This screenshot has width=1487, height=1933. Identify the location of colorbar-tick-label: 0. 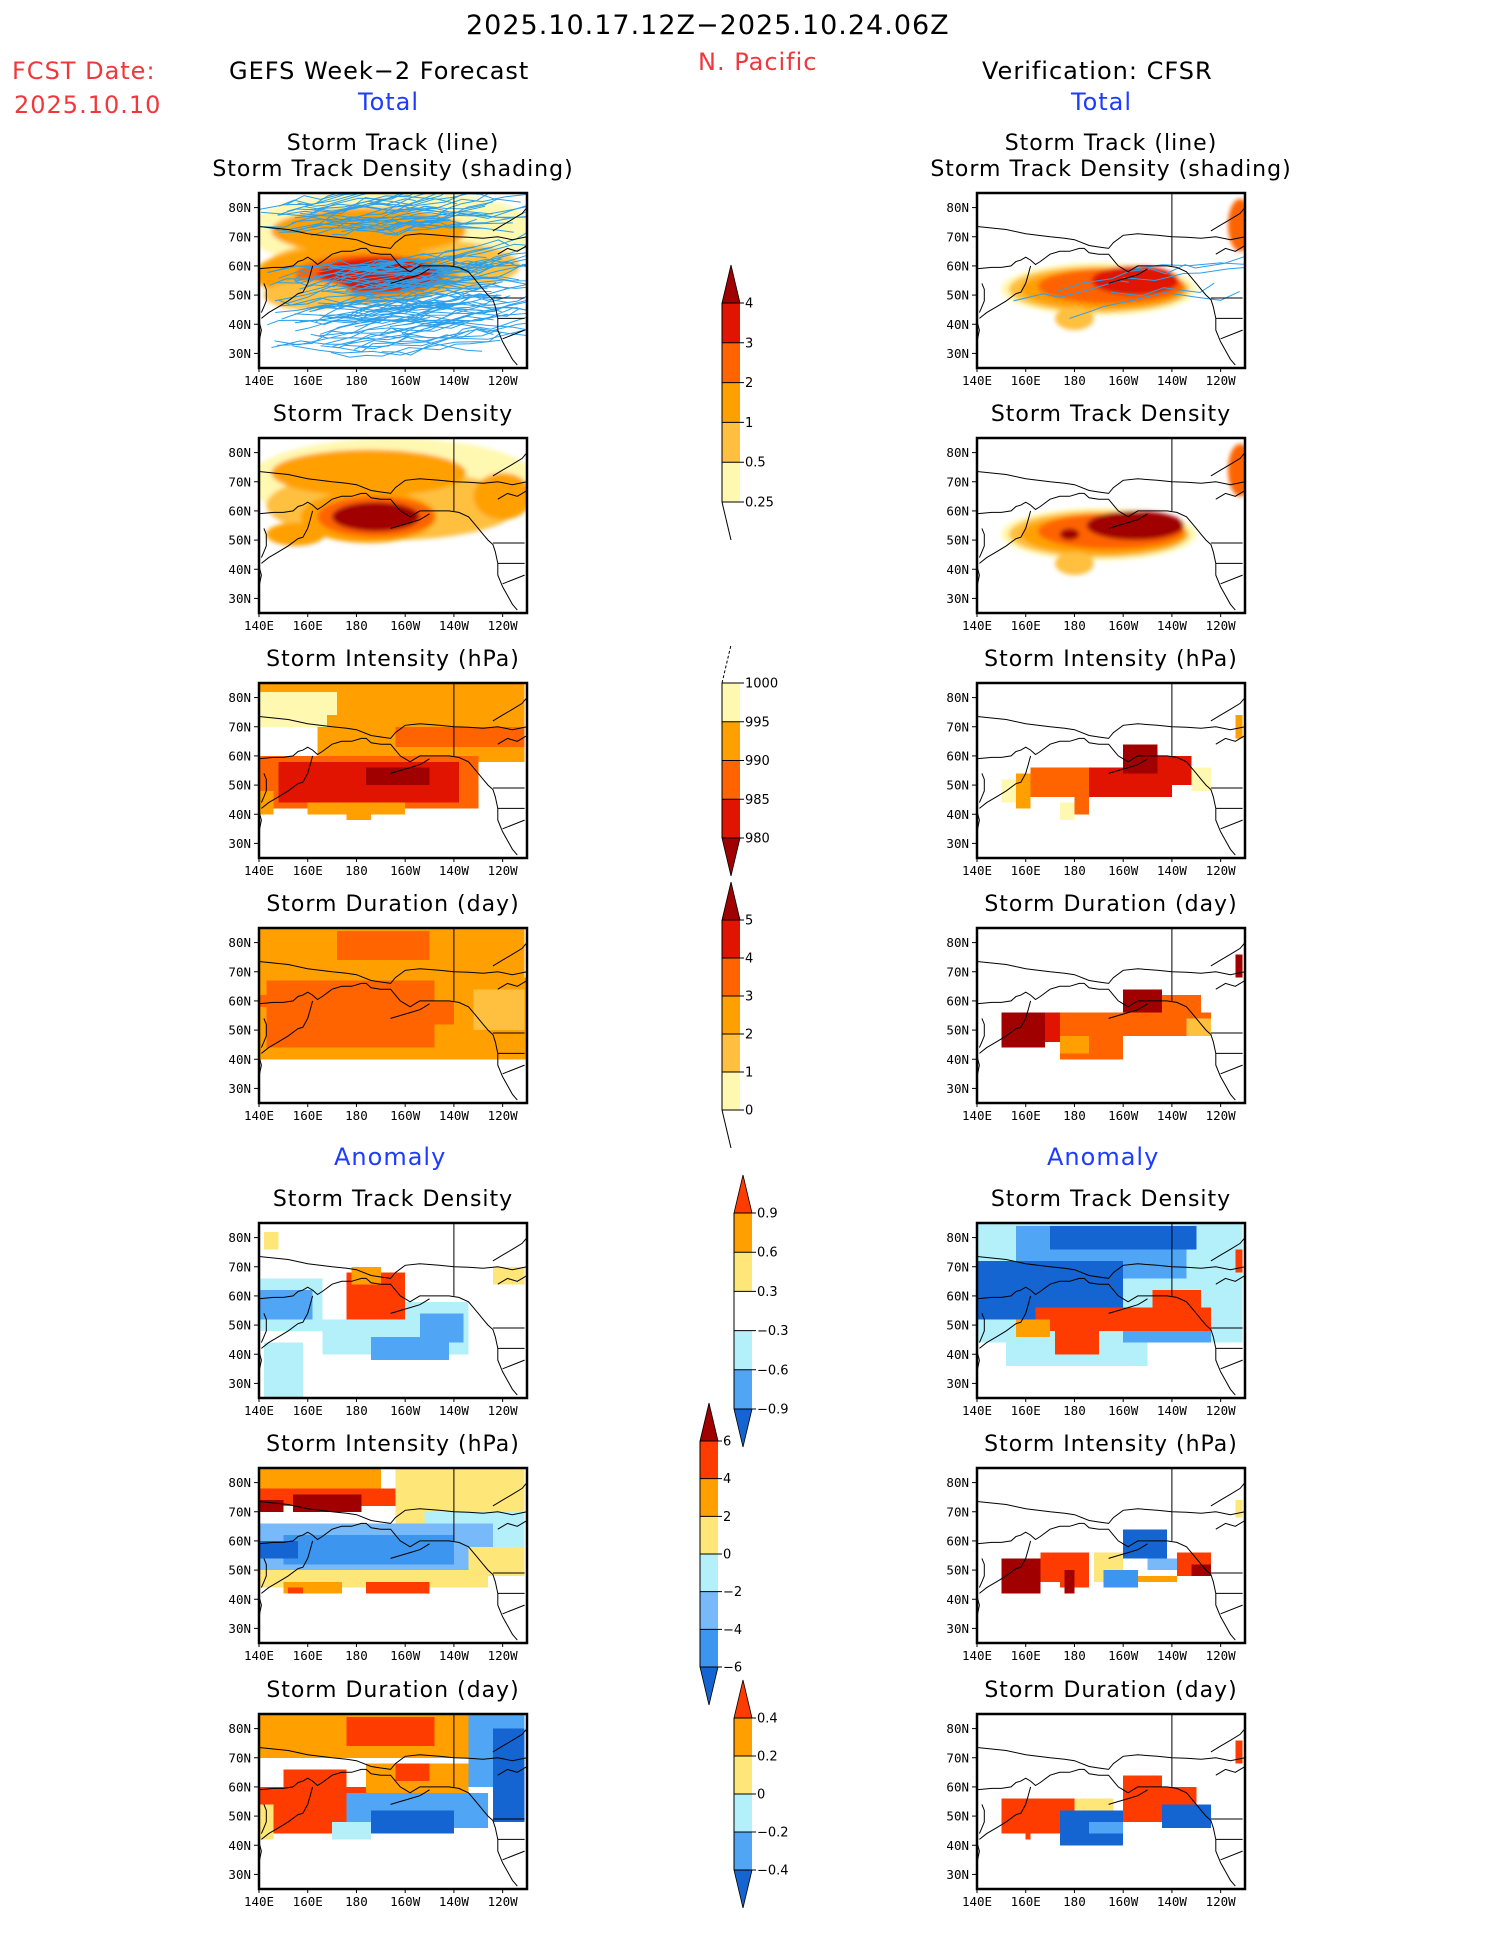
(761, 1795).